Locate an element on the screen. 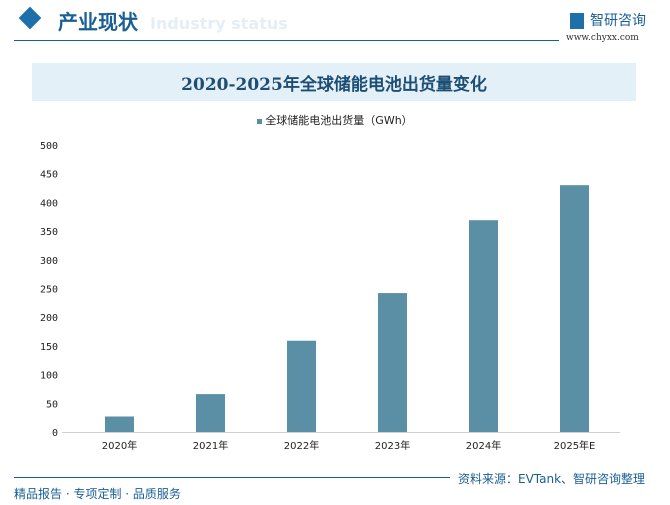 The width and height of the screenshot is (670, 505). y-tick-label: 300 is located at coordinates (49, 261).